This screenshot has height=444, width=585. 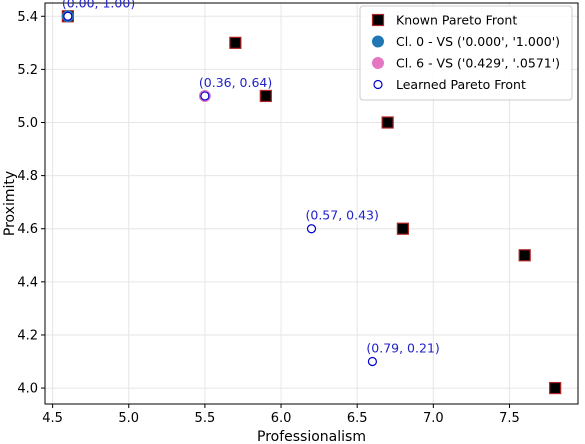 What do you see at coordinates (478, 63) in the screenshot?
I see `legend-label: Cl. 6 - VS ('0.429', '.0571')` at bounding box center [478, 63].